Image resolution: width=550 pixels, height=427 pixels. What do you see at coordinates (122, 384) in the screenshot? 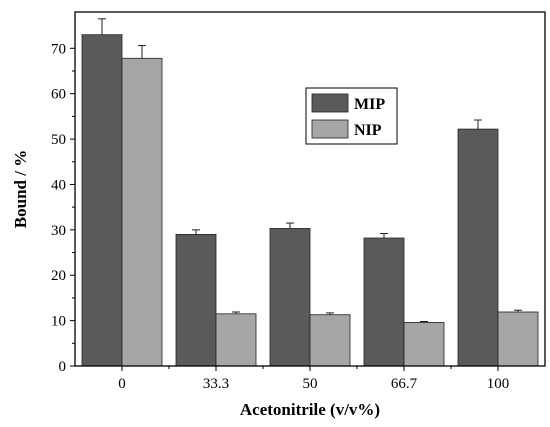
I see `x-tick-label-0: 0` at bounding box center [122, 384].